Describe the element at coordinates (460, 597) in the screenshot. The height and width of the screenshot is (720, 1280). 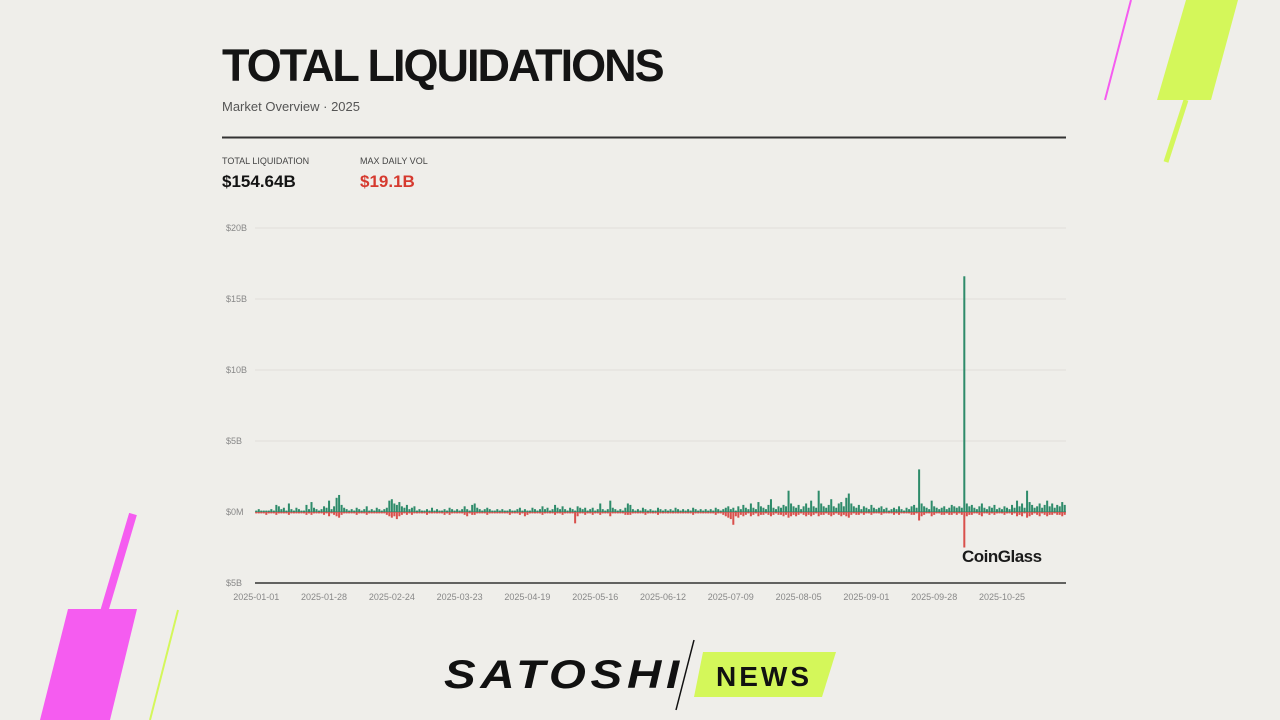
I see `x-tick-label: 2025-03-23` at that location.